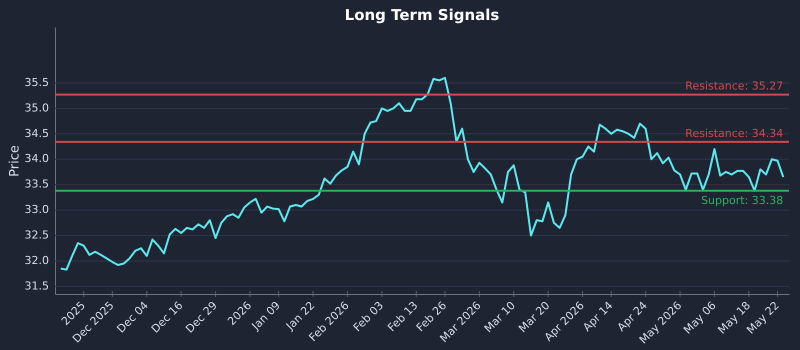  What do you see at coordinates (36, 184) in the screenshot?
I see `y-tick-label: 33.5` at bounding box center [36, 184].